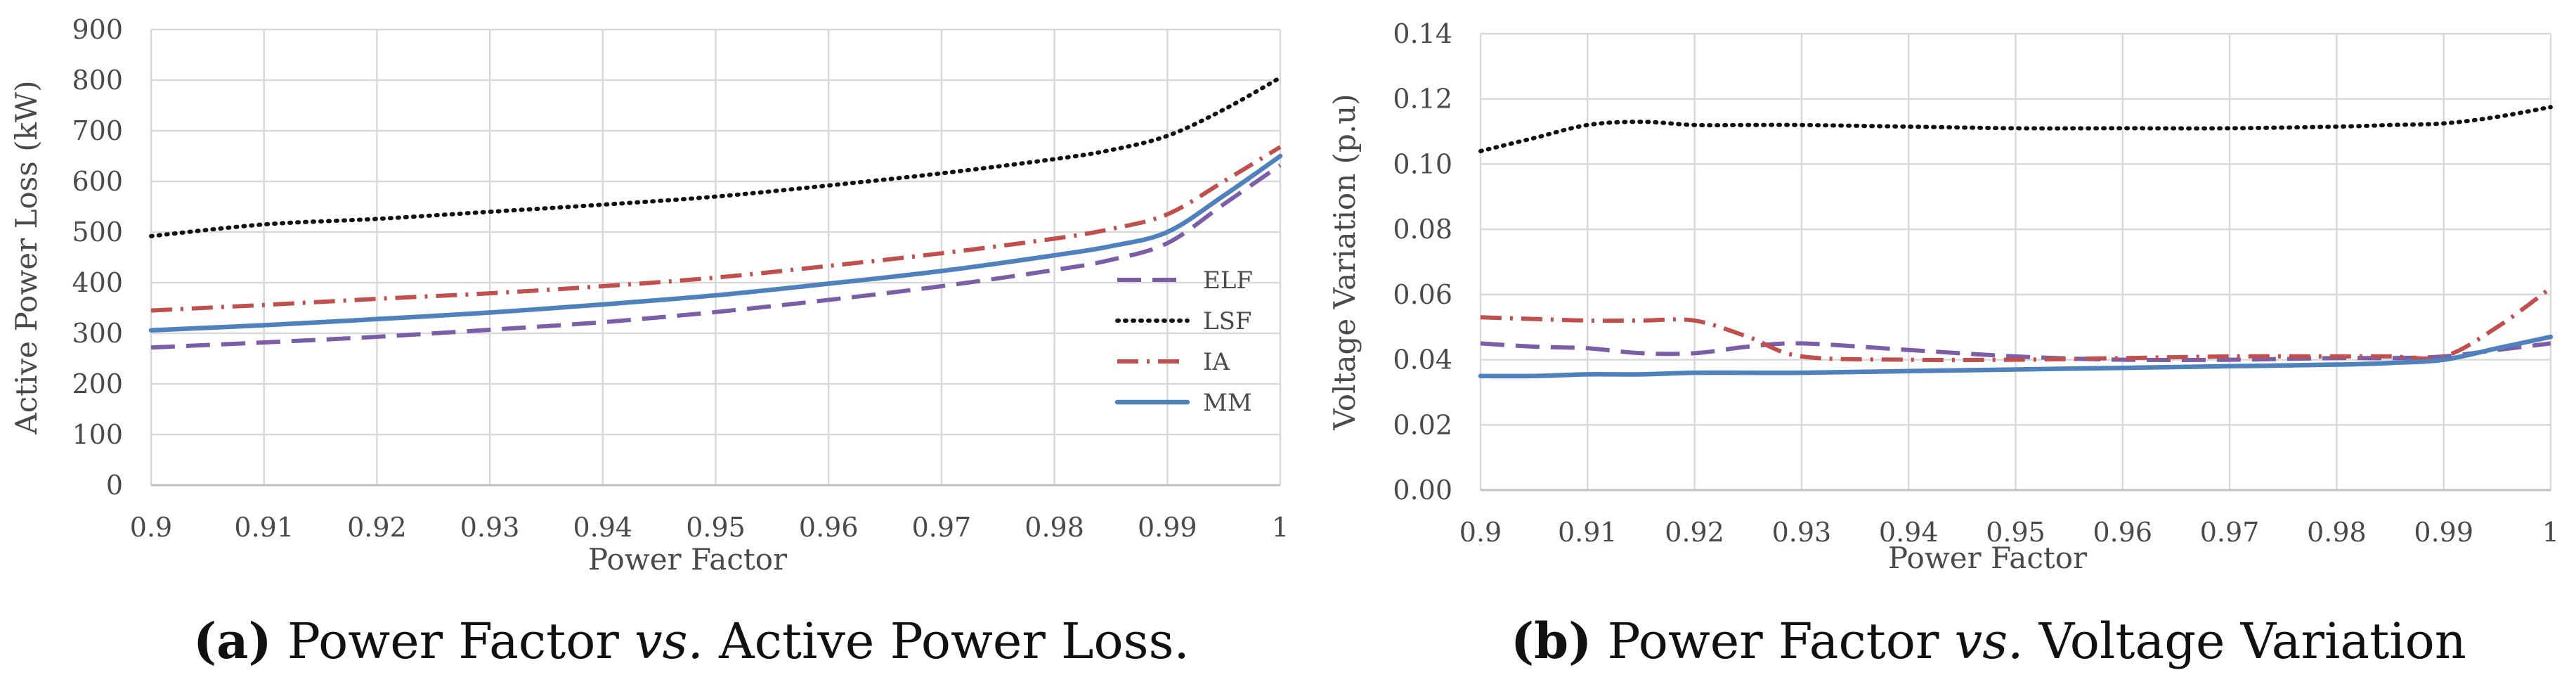 This screenshot has height=694, width=2576. What do you see at coordinates (97, 232) in the screenshot?
I see `y-tick-label: 500` at bounding box center [97, 232].